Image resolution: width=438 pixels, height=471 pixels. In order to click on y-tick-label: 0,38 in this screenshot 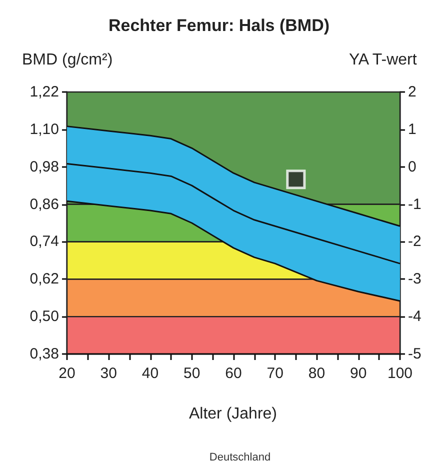, I will do `click(44, 354)`.